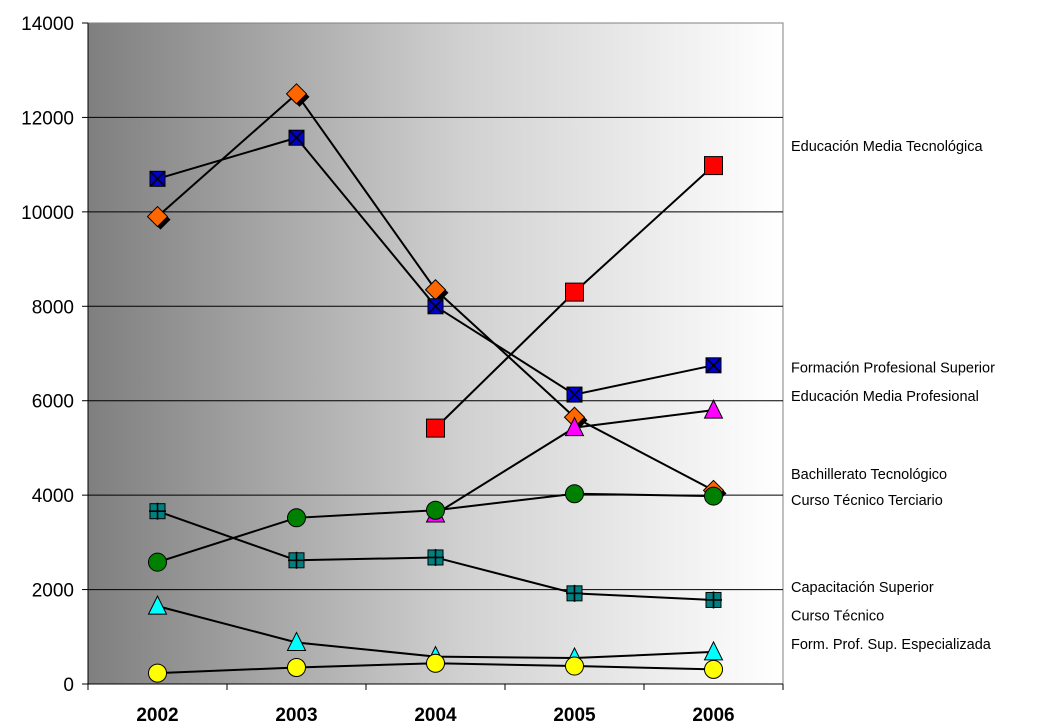 The height and width of the screenshot is (728, 1052). Describe the element at coordinates (53, 307) in the screenshot. I see `y-tick-label-4: 8000` at that location.